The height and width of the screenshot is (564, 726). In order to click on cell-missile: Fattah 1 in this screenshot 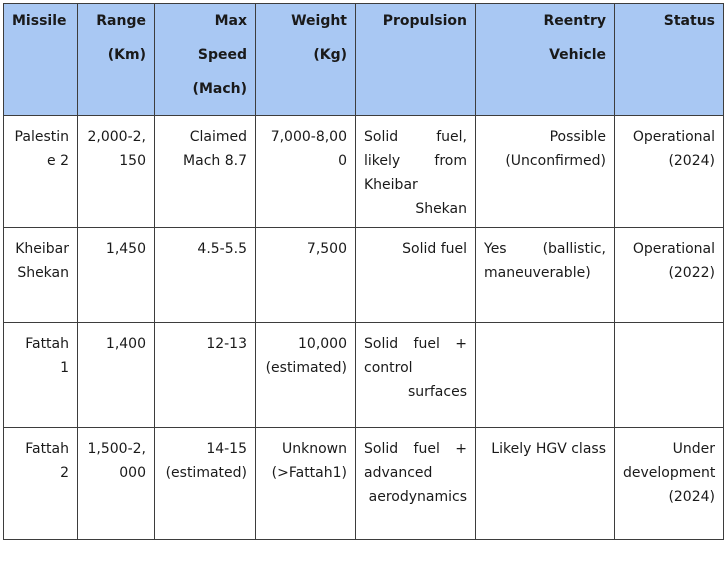, I will do `click(40, 375)`.